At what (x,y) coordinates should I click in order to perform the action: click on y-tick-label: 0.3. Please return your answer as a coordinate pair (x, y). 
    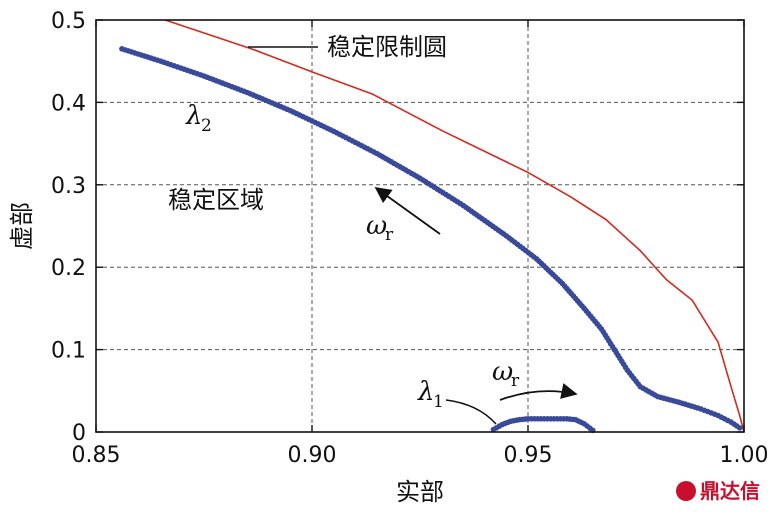
    Looking at the image, I should click on (68, 186).